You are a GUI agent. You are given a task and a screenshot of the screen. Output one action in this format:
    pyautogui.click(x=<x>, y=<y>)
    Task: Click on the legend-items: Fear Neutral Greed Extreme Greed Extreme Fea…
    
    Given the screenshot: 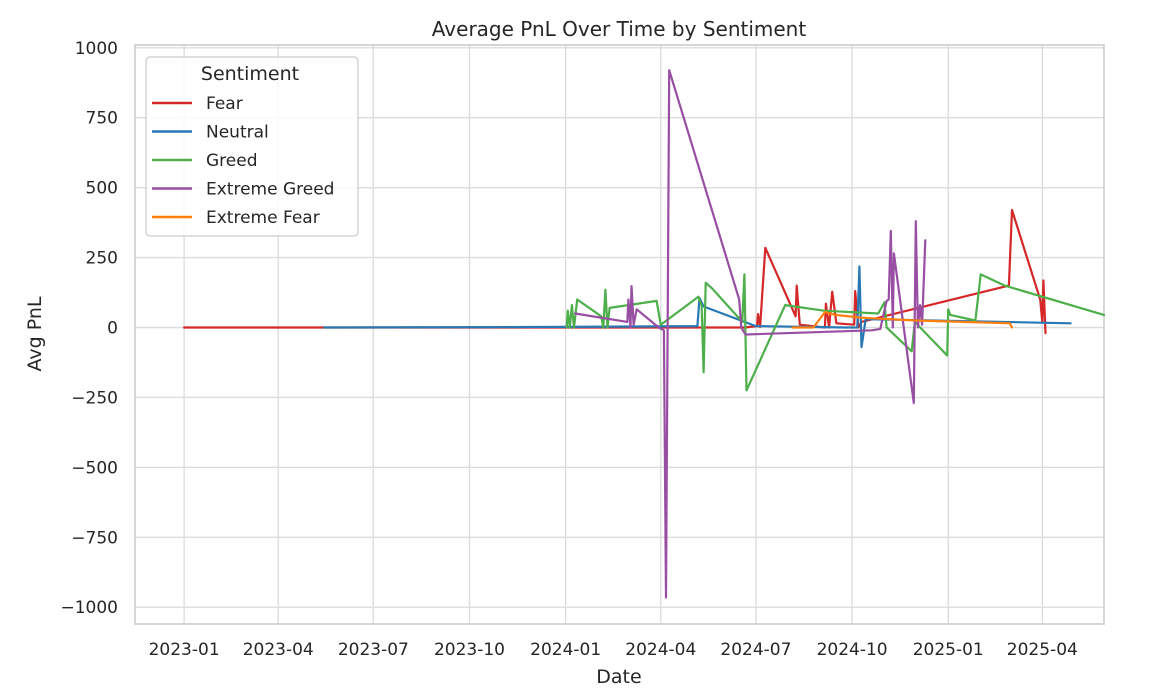 What is the action you would take?
    pyautogui.click(x=243, y=161)
    